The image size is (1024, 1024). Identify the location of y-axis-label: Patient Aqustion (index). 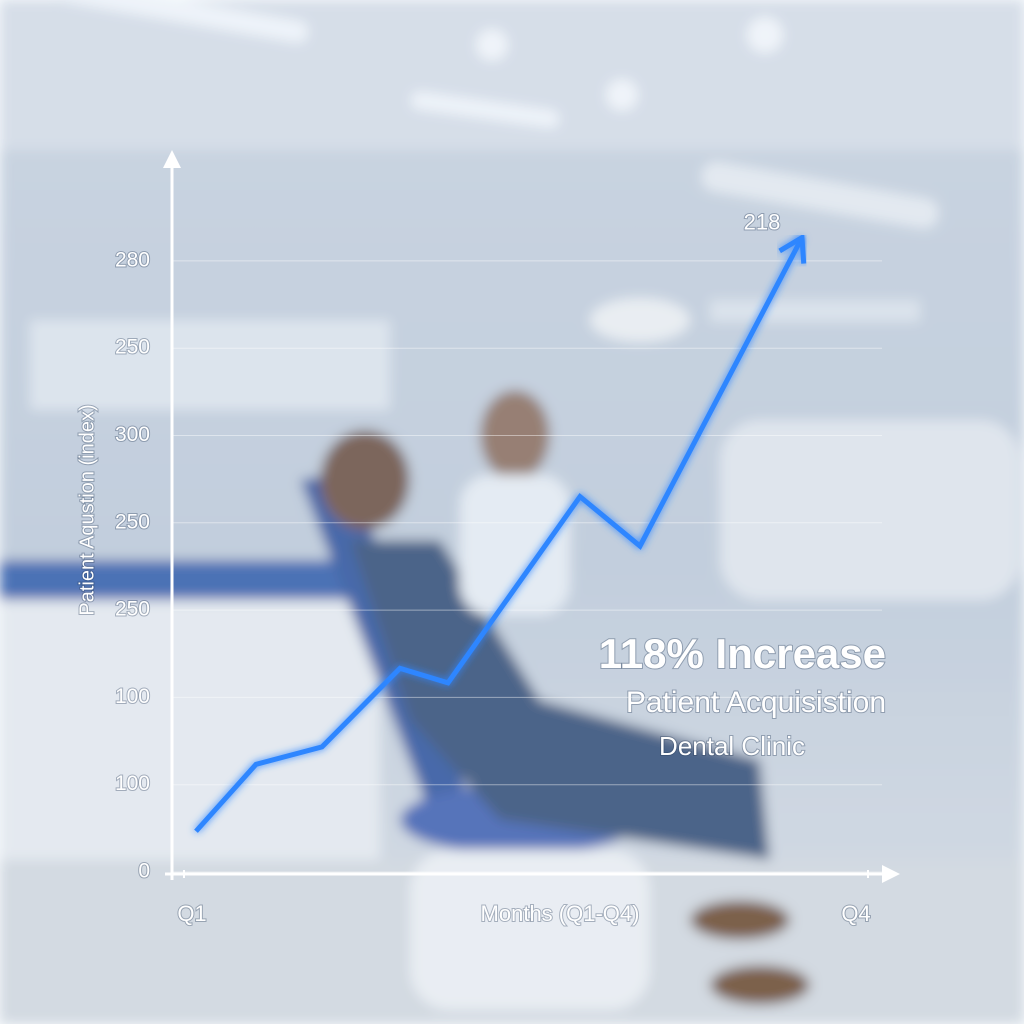
(87, 509).